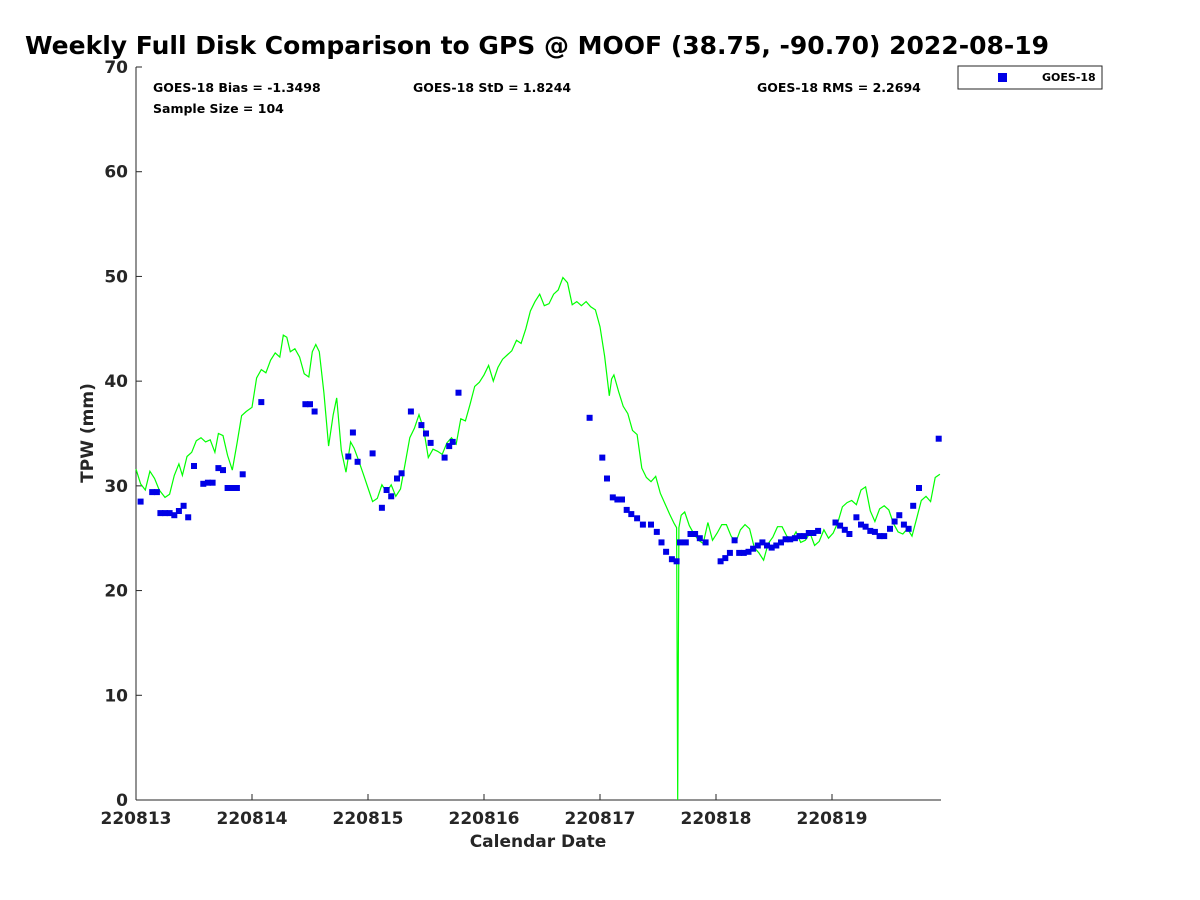  I want to click on x-tick-label: 220815, so click(368, 819).